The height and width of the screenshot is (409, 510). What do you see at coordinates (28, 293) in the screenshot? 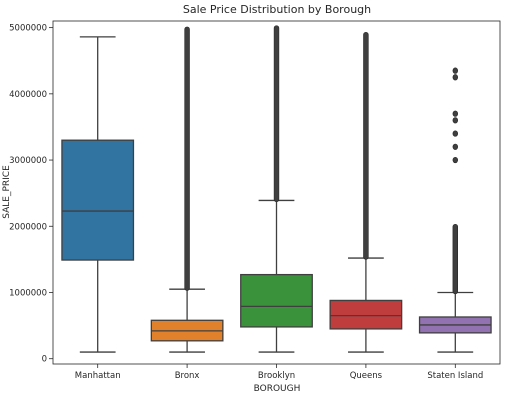
I see `y-tick-label: 1000000` at bounding box center [28, 293].